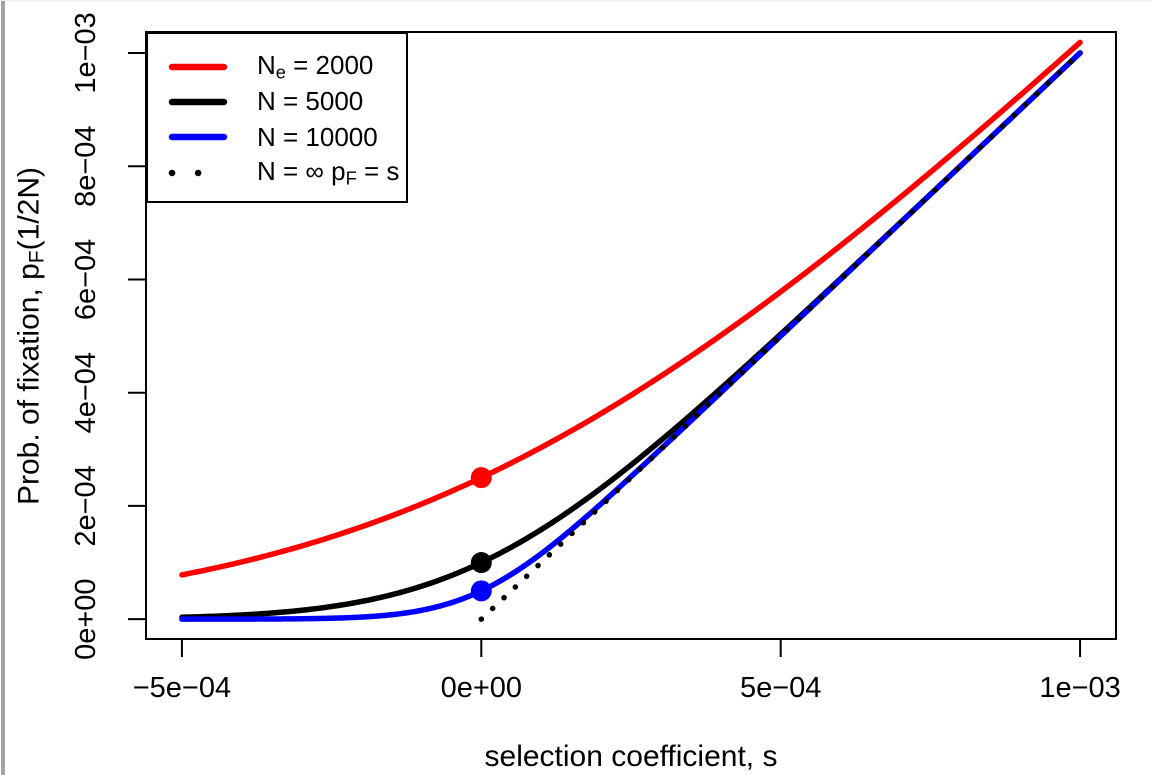 This screenshot has width=1152, height=775. Describe the element at coordinates (86, 618) in the screenshot. I see `y-tick-label: 0e+00` at that location.